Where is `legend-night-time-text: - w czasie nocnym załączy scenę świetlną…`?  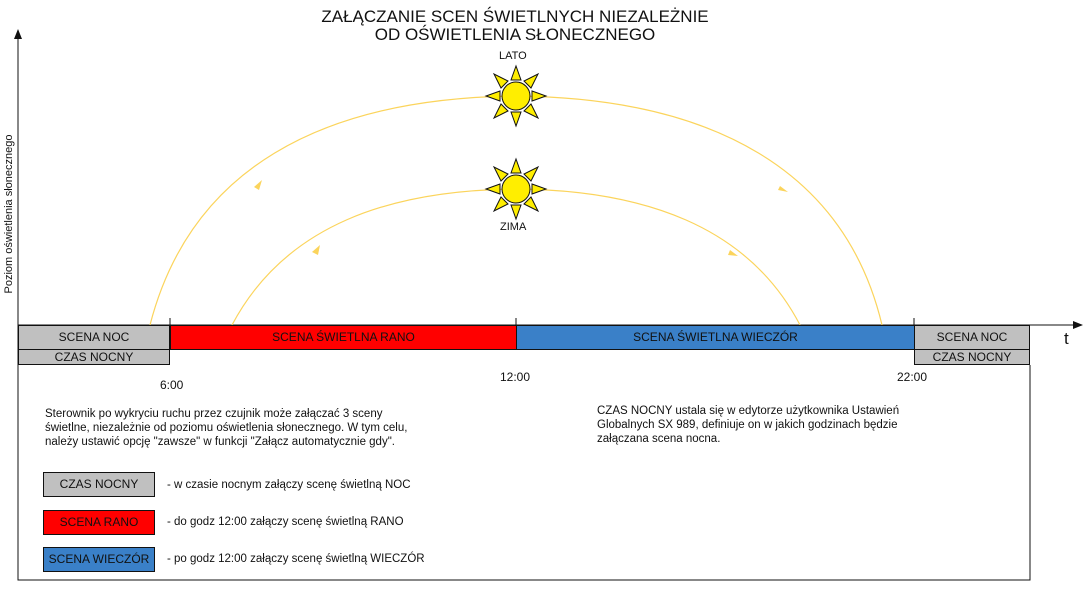
legend-night-time-text: - w czasie nocnym załączy scenę świetlną… is located at coordinates (289, 485).